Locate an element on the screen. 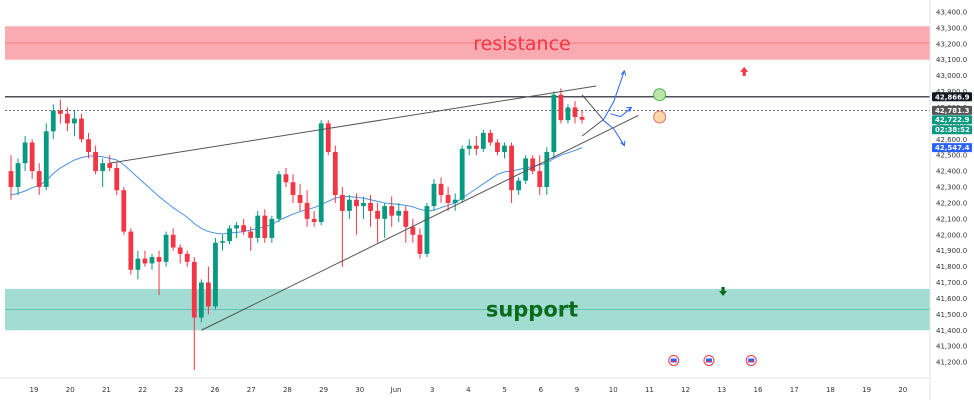 The width and height of the screenshot is (974, 400). y-tick-label: 43,000.0 is located at coordinates (951, 76).